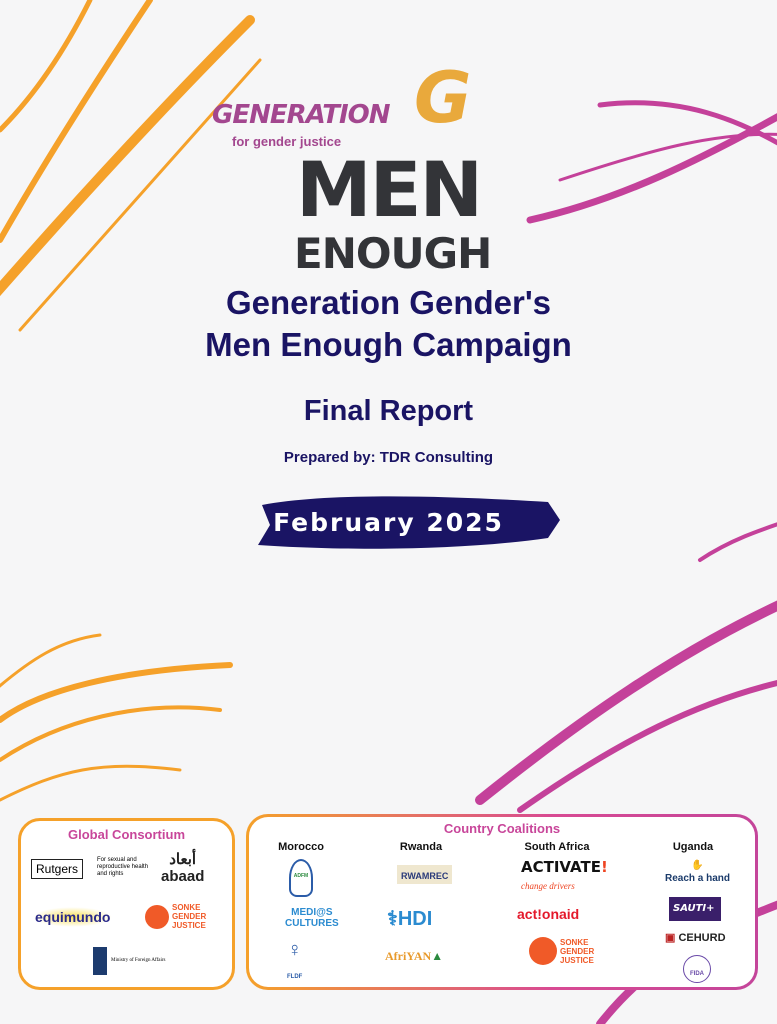  I want to click on sonke-logo: SONKE GENDER JUSTICE, so click(175, 916).